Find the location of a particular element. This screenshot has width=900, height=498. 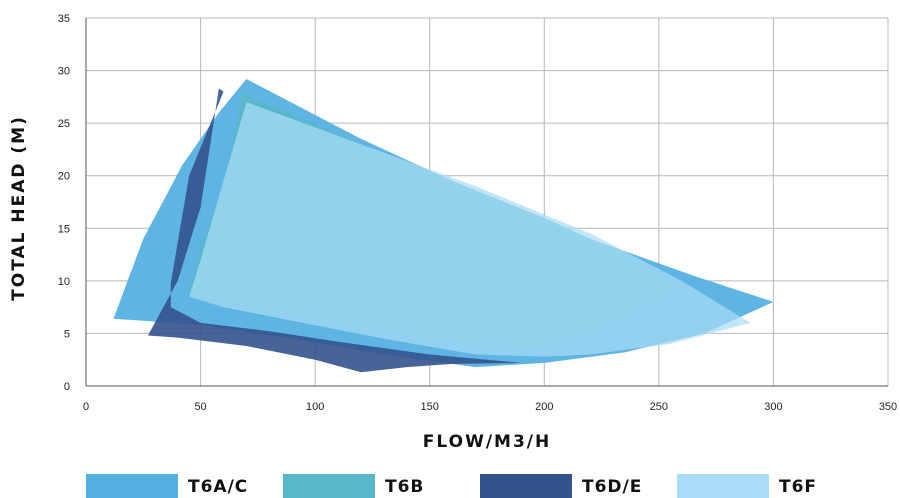

x-tick-label: 0 is located at coordinates (86, 407).